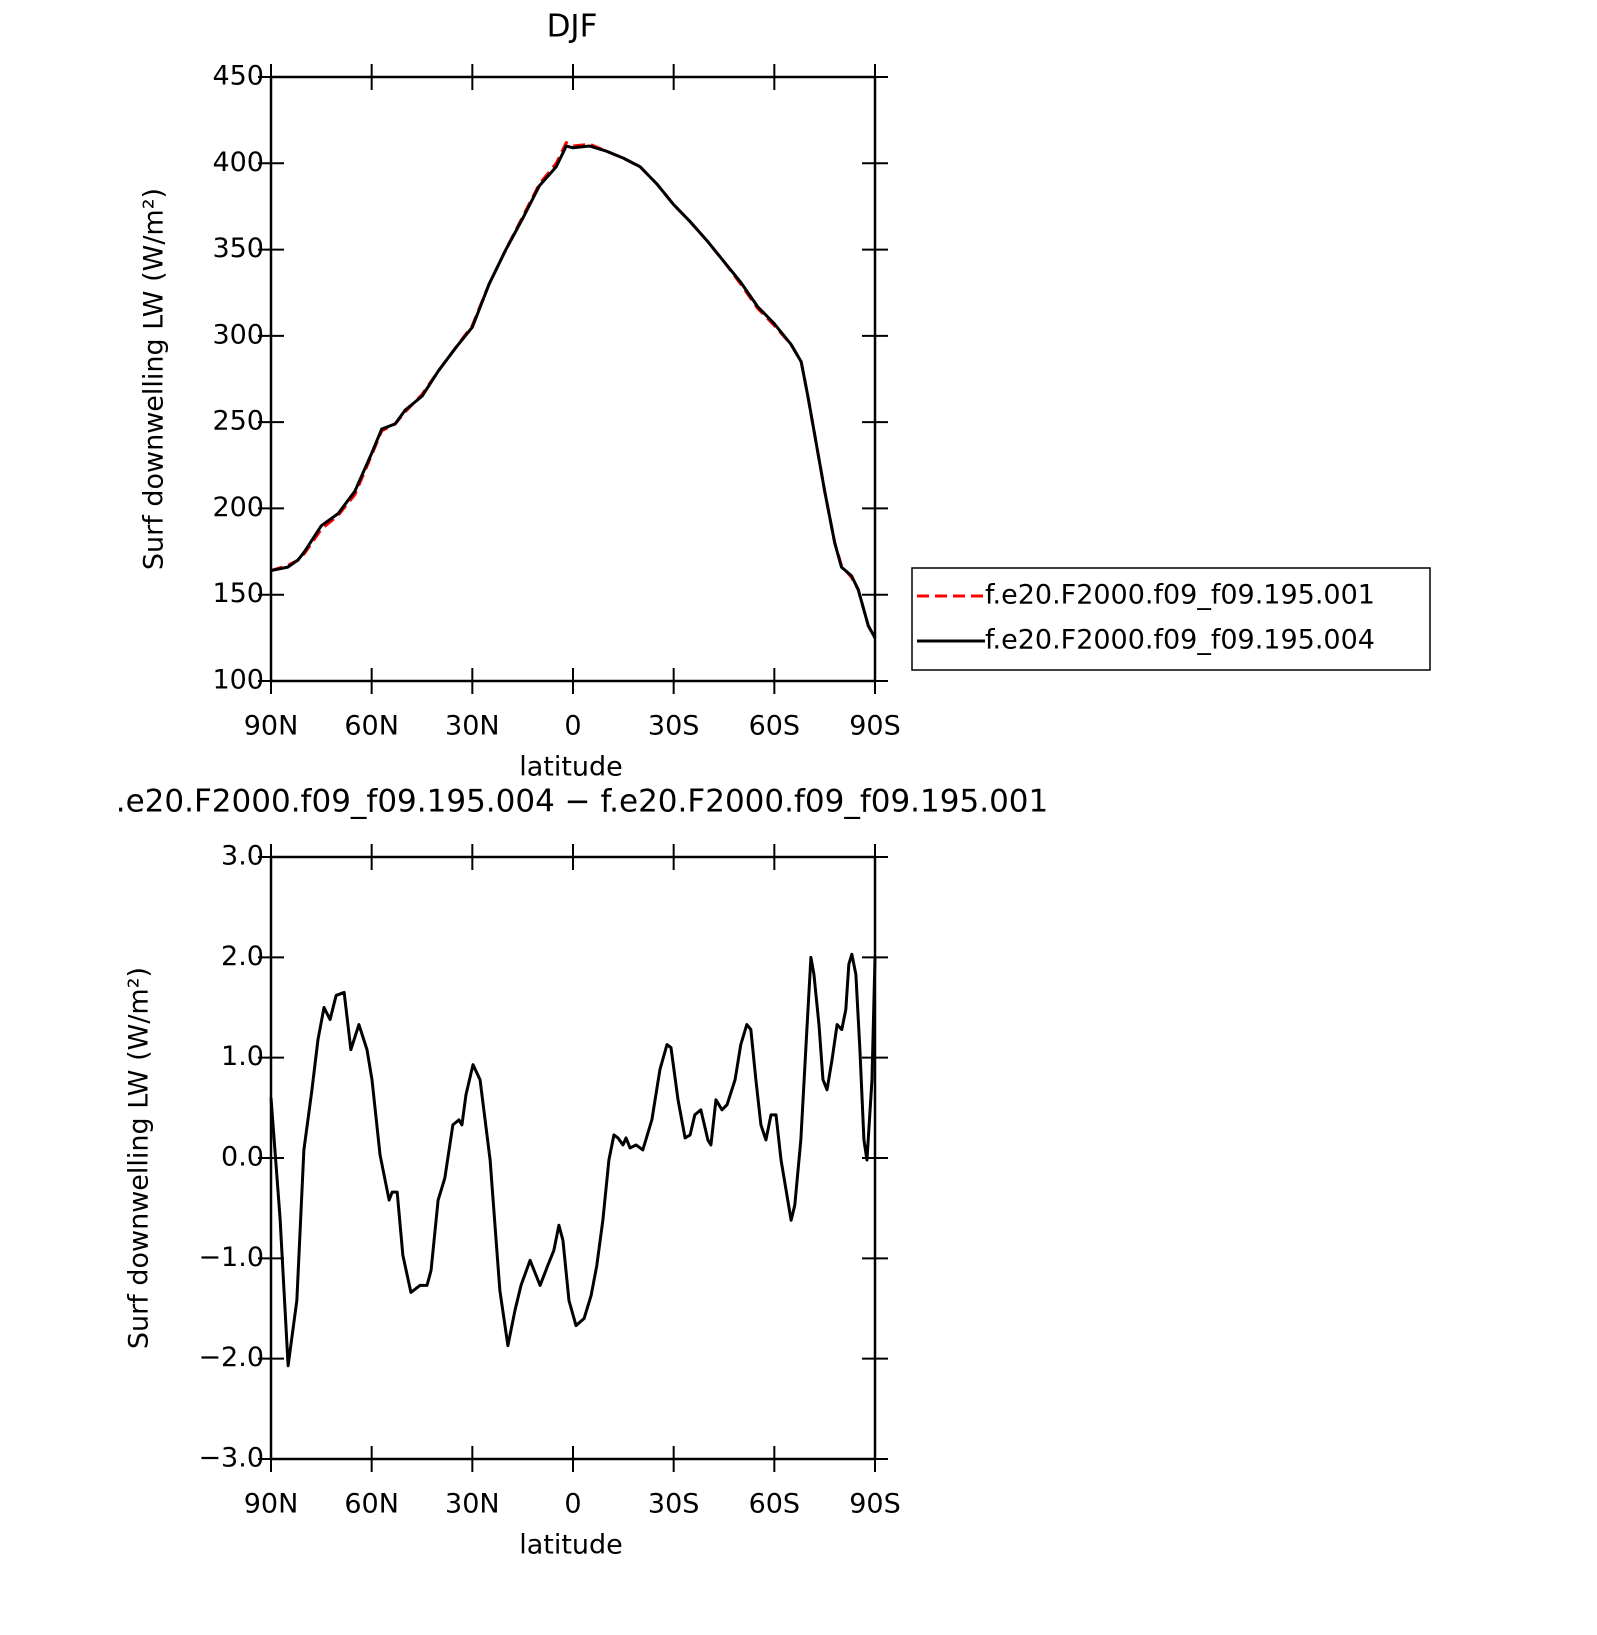 This screenshot has height=1635, width=1597. I want to click on y-tick-label: 0.0, so click(242, 1157).